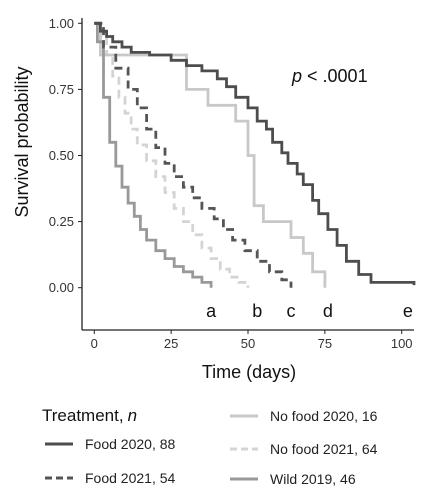 The height and width of the screenshot is (499, 427). Describe the element at coordinates (132, 415) in the screenshot. I see `legend-title-n: n` at that location.